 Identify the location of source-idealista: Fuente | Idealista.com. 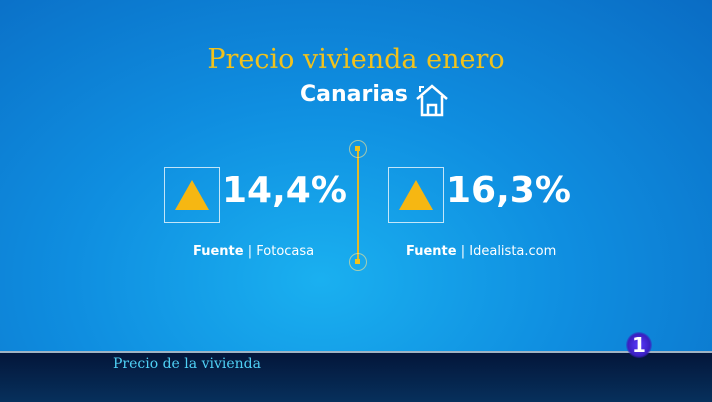
(481, 251).